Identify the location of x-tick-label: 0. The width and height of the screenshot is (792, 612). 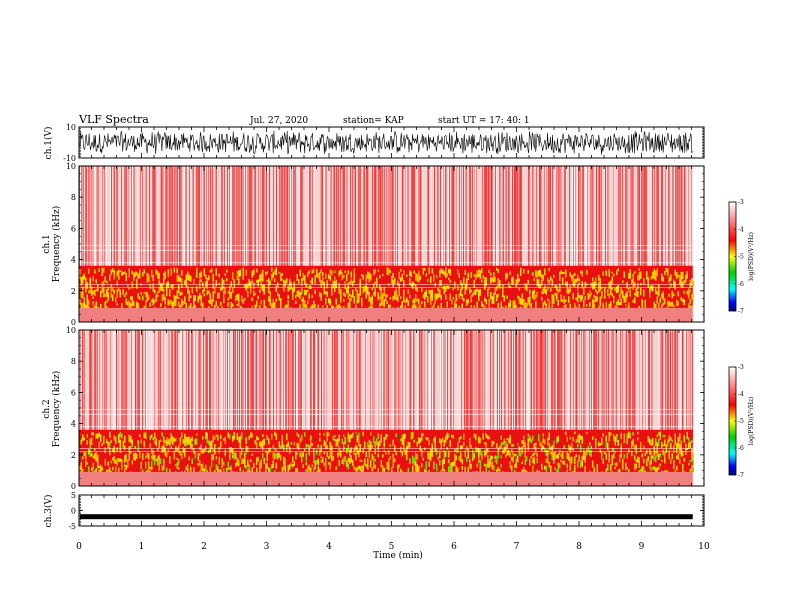
(79, 547).